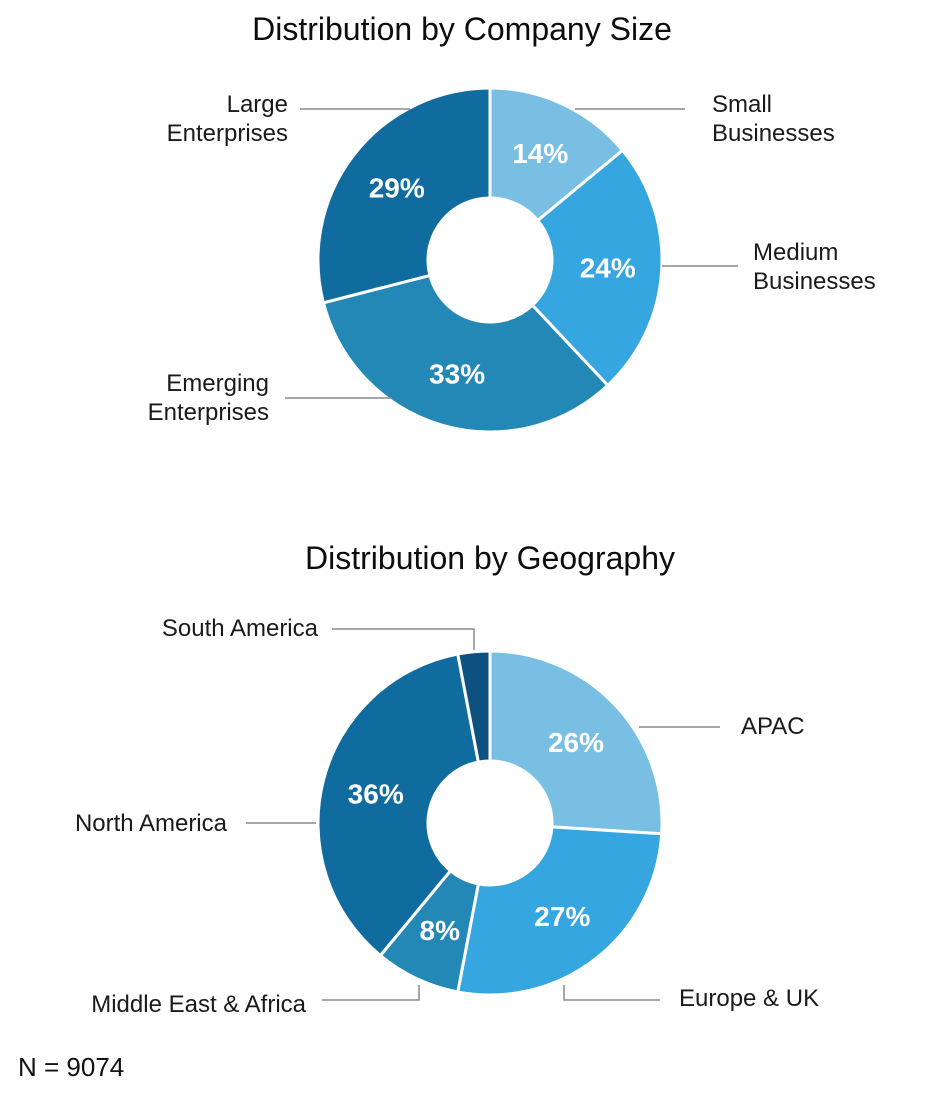 This screenshot has width=952, height=1105. What do you see at coordinates (814, 267) in the screenshot?
I see `chart-0-slice-1-label: Medium Businesses` at bounding box center [814, 267].